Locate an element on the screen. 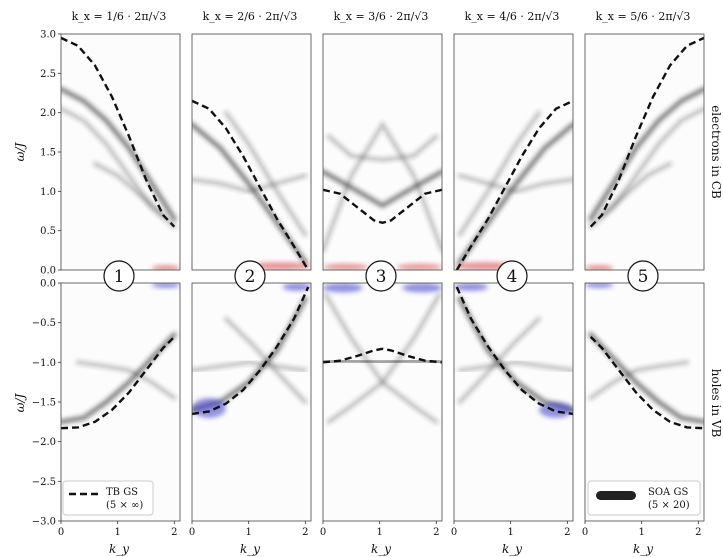 Image resolution: width=723 pixels, height=557 pixels. column-title-4: k_x = 4/6 · 2π/√3 is located at coordinates (512, 16).